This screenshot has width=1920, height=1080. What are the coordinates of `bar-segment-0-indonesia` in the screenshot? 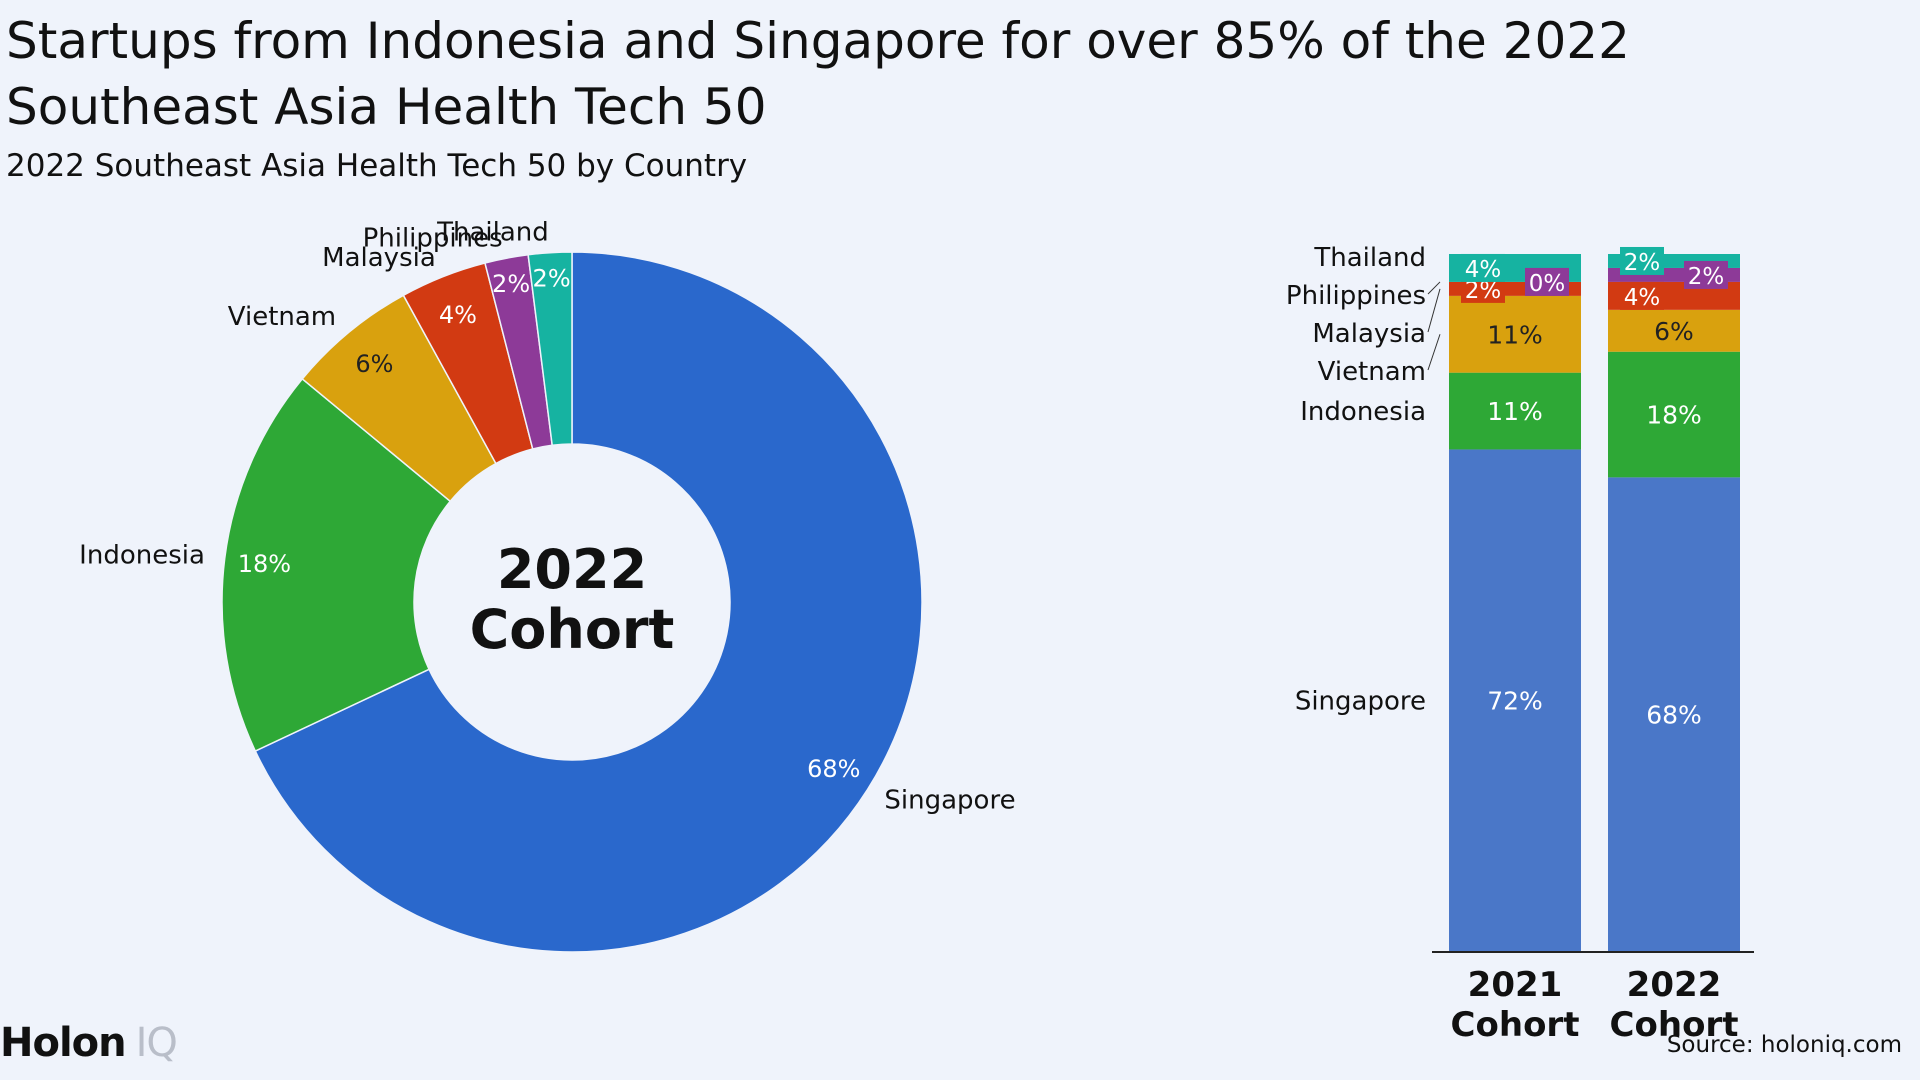 It's located at (1515, 411).